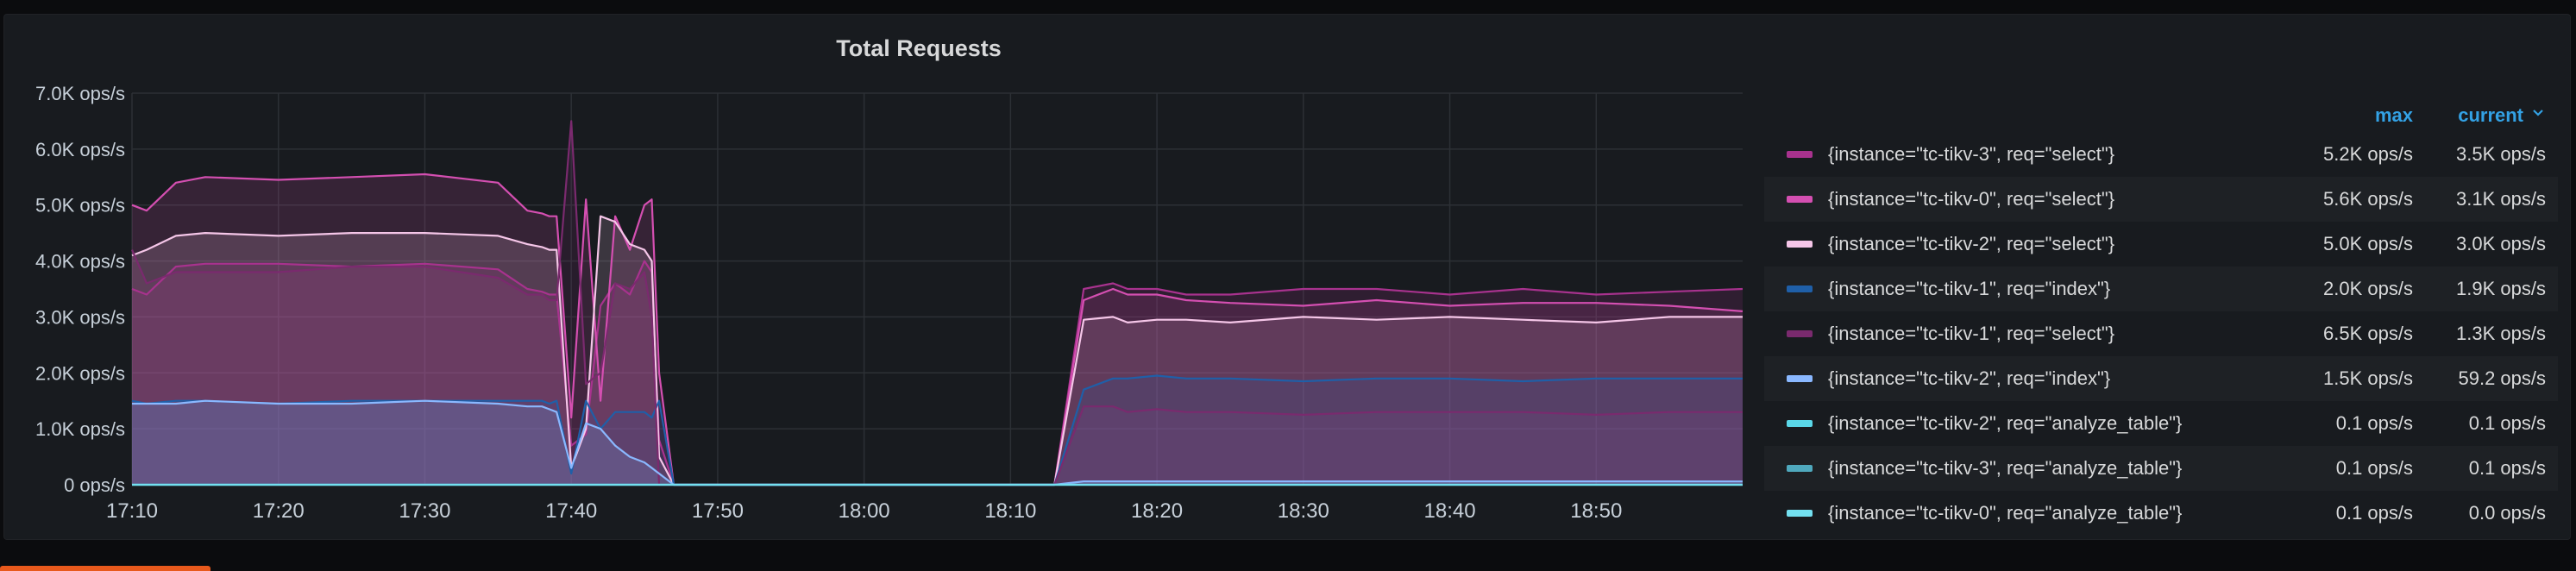 The image size is (2576, 571). Describe the element at coordinates (2368, 154) in the screenshot. I see `legend-max-value: 5.2K ops/s` at that location.